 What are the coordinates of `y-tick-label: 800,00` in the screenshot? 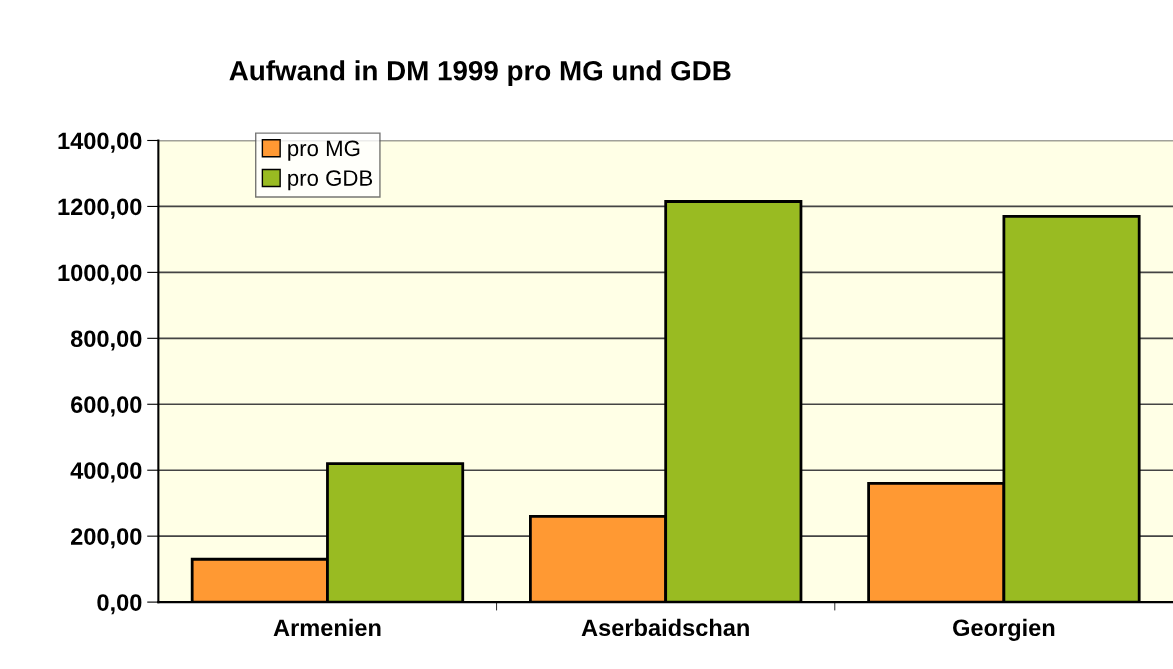 It's located at (106, 340).